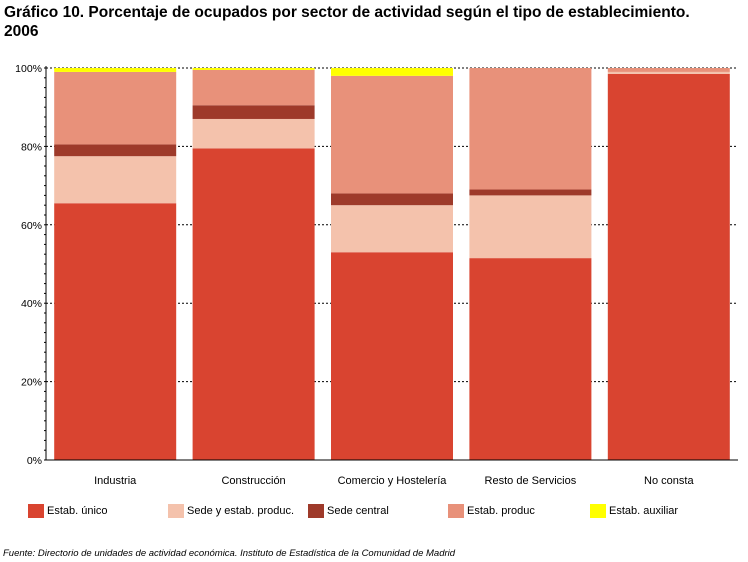 Image resolution: width=748 pixels, height=562 pixels. What do you see at coordinates (253, 481) in the screenshot?
I see `x-tick-label: Construcción` at bounding box center [253, 481].